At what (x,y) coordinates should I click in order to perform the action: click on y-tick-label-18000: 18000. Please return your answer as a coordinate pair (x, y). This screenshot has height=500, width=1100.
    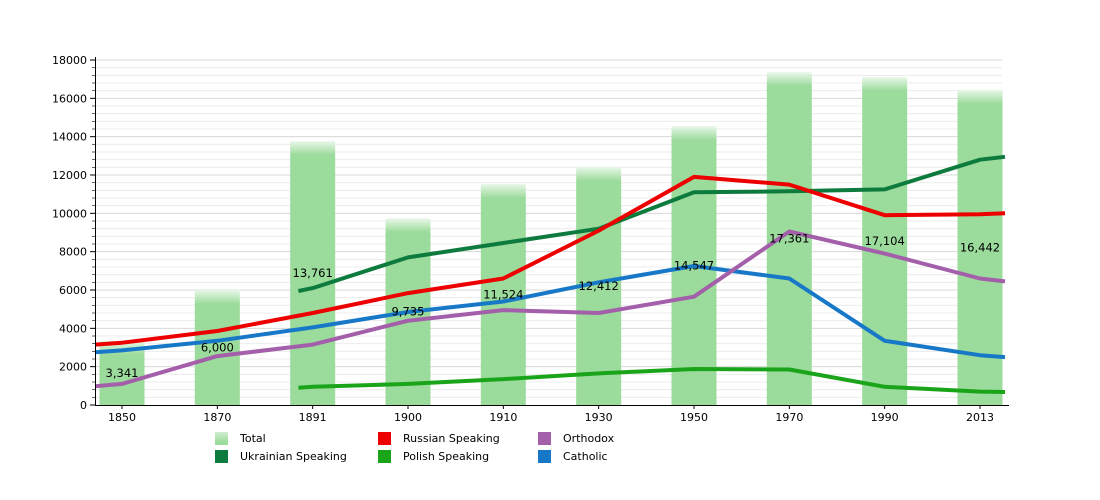
    Looking at the image, I should click on (69, 60).